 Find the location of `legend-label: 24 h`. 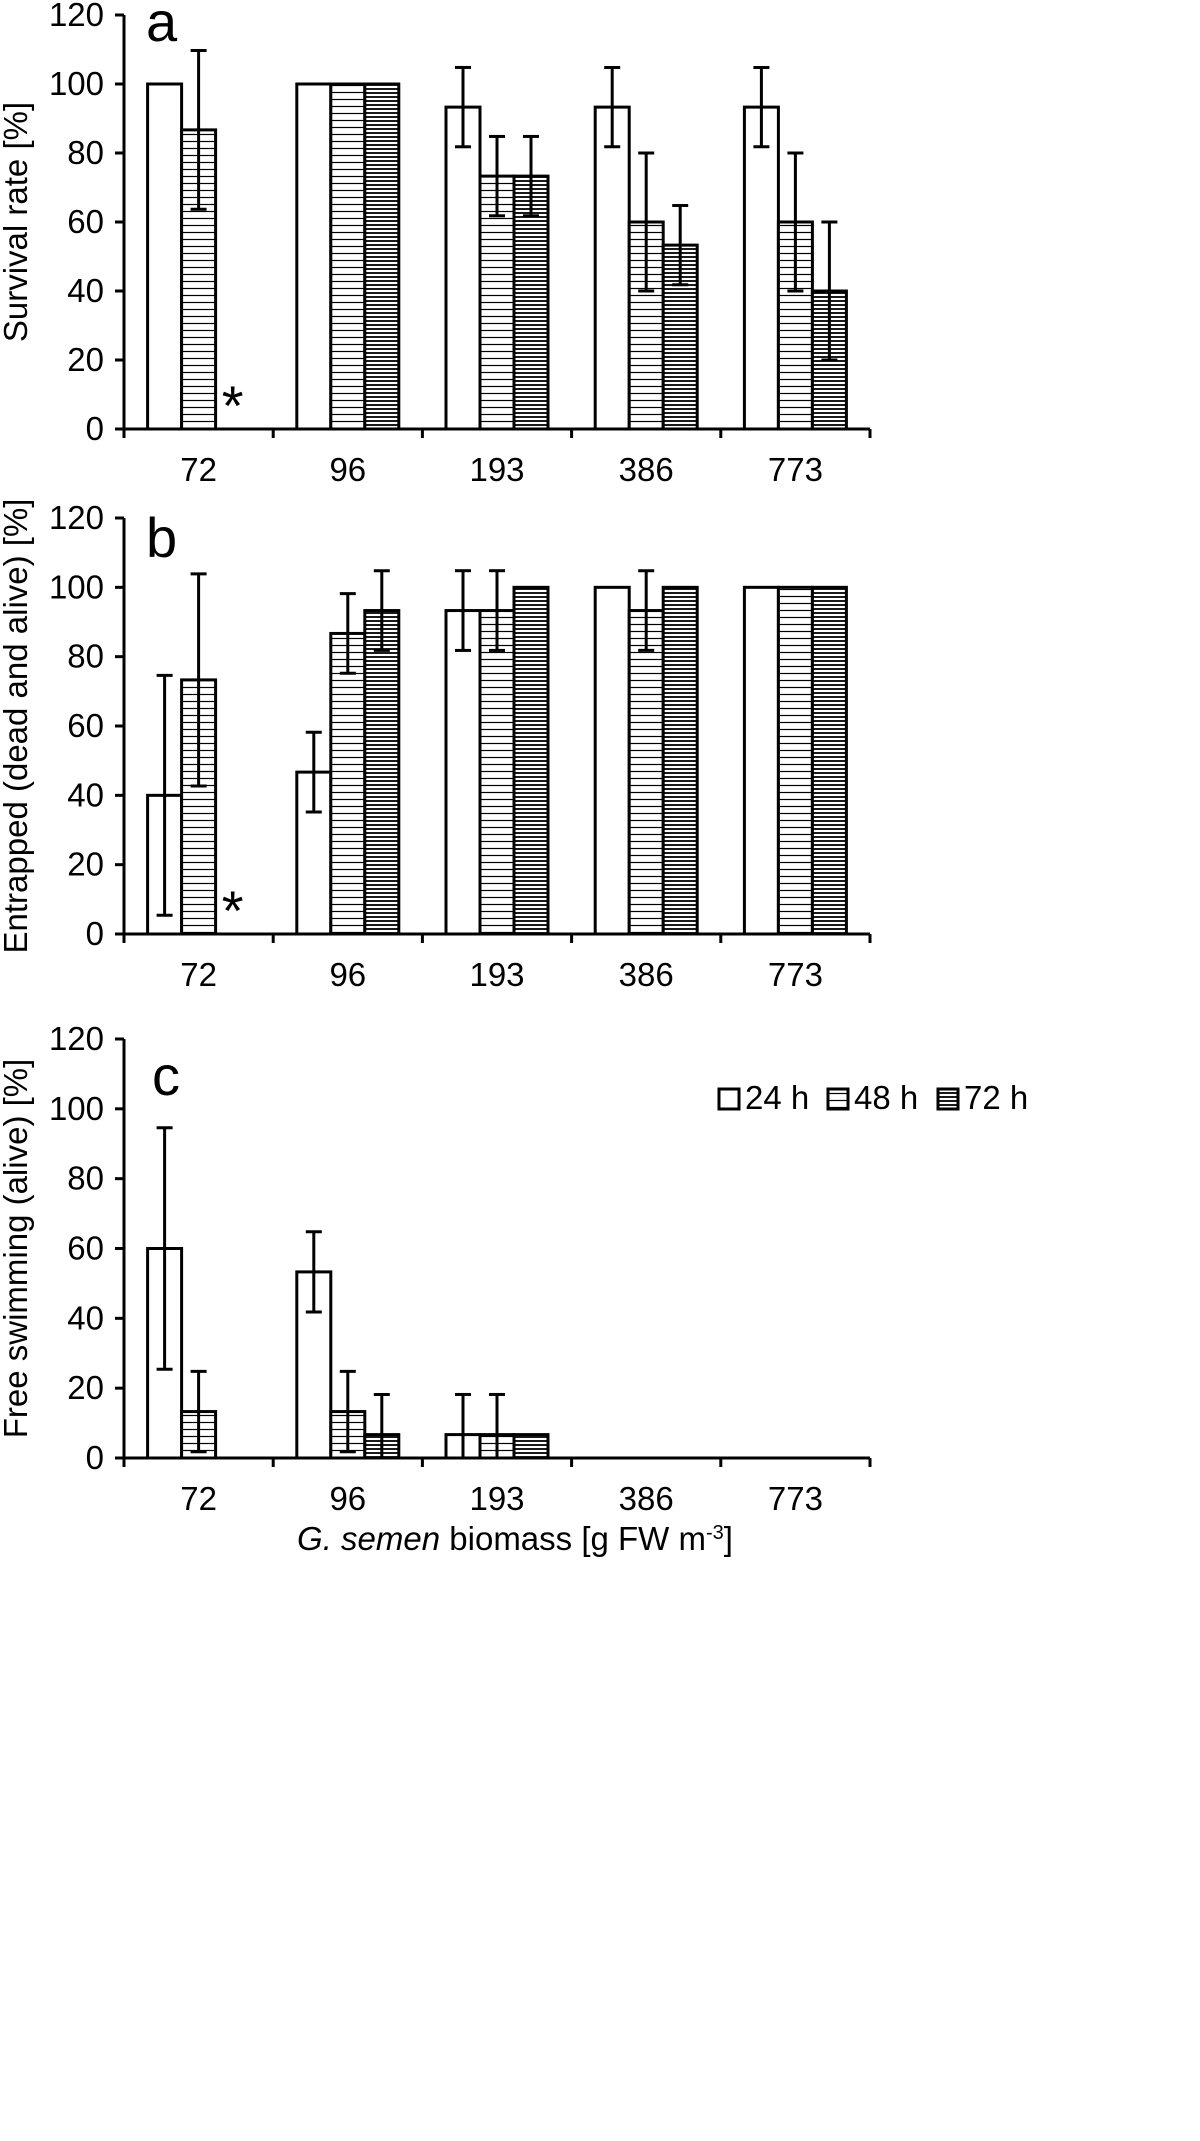

legend-label: 24 h is located at coordinates (777, 1097).